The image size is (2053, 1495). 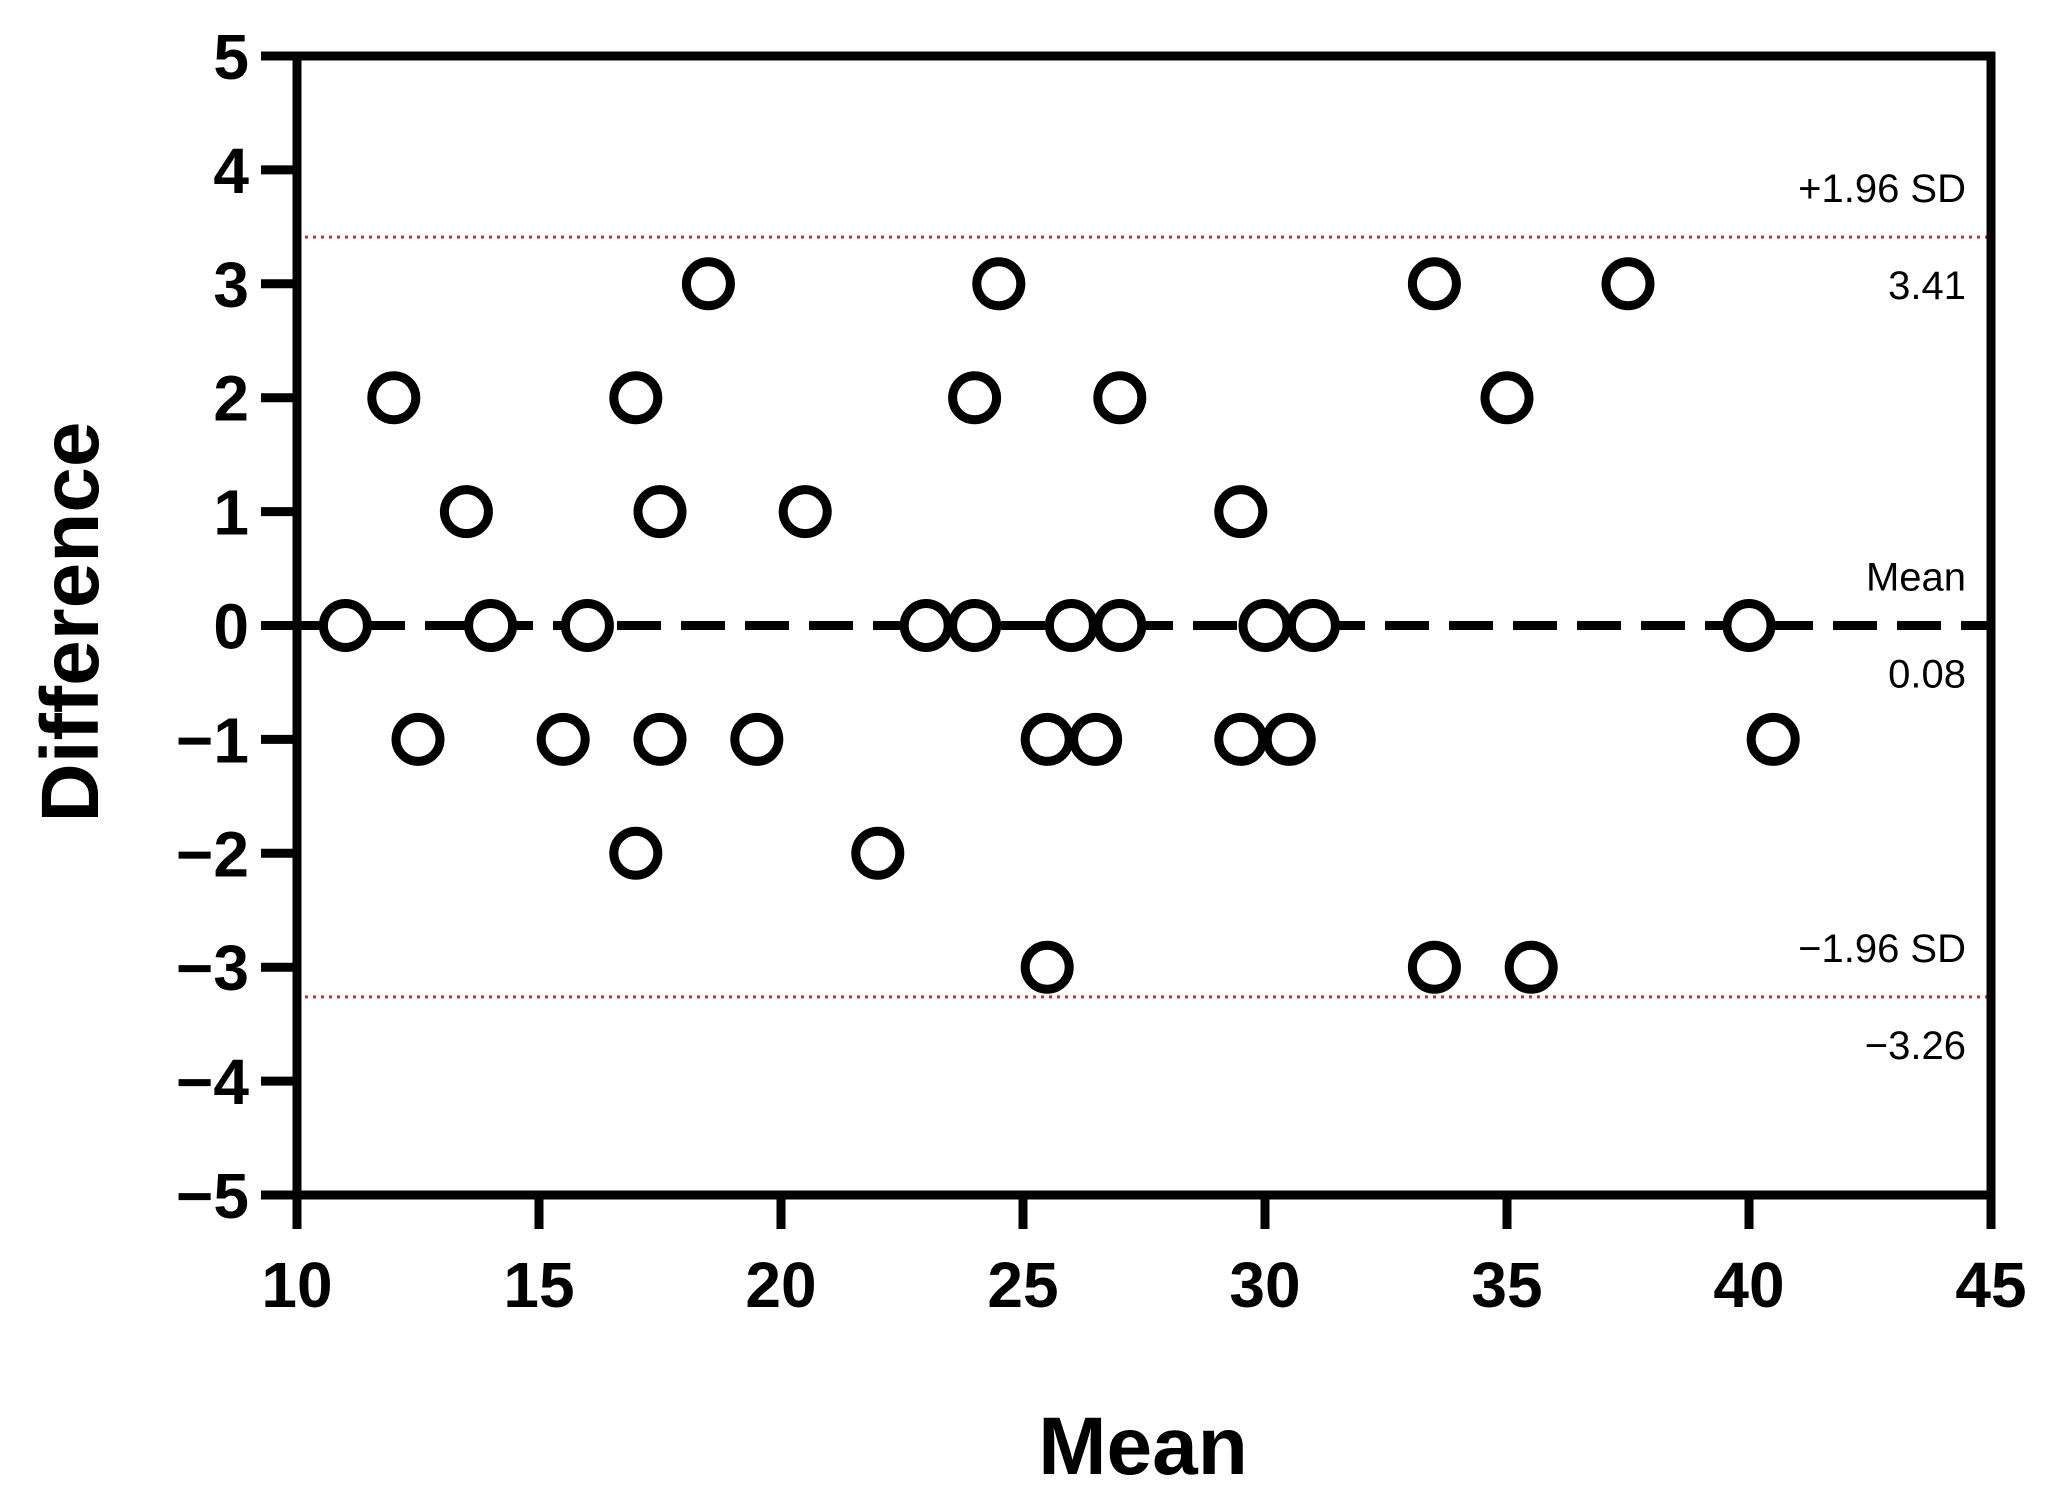 What do you see at coordinates (212, 740) in the screenshot?
I see `y-tick-label: −1` at bounding box center [212, 740].